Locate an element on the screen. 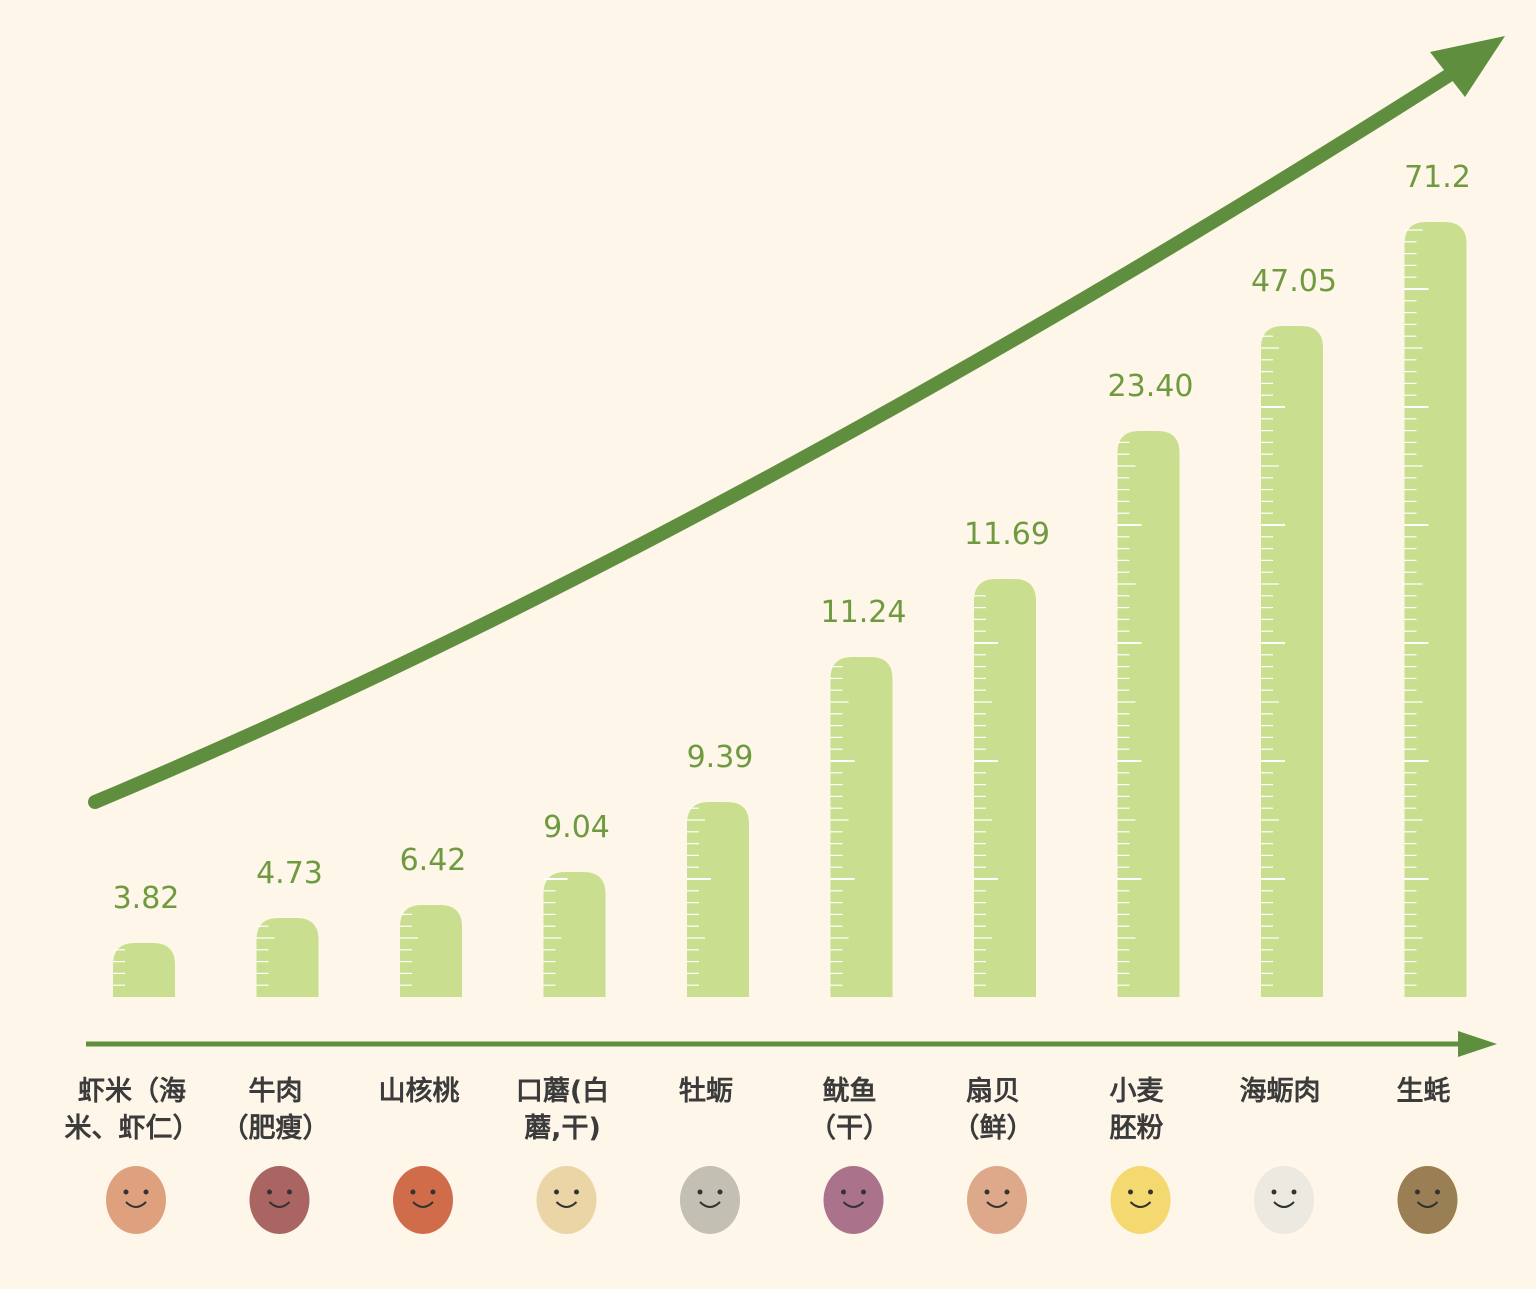 The height and width of the screenshot is (1289, 1536). trend-arrow-head is located at coordinates (1467, 66).